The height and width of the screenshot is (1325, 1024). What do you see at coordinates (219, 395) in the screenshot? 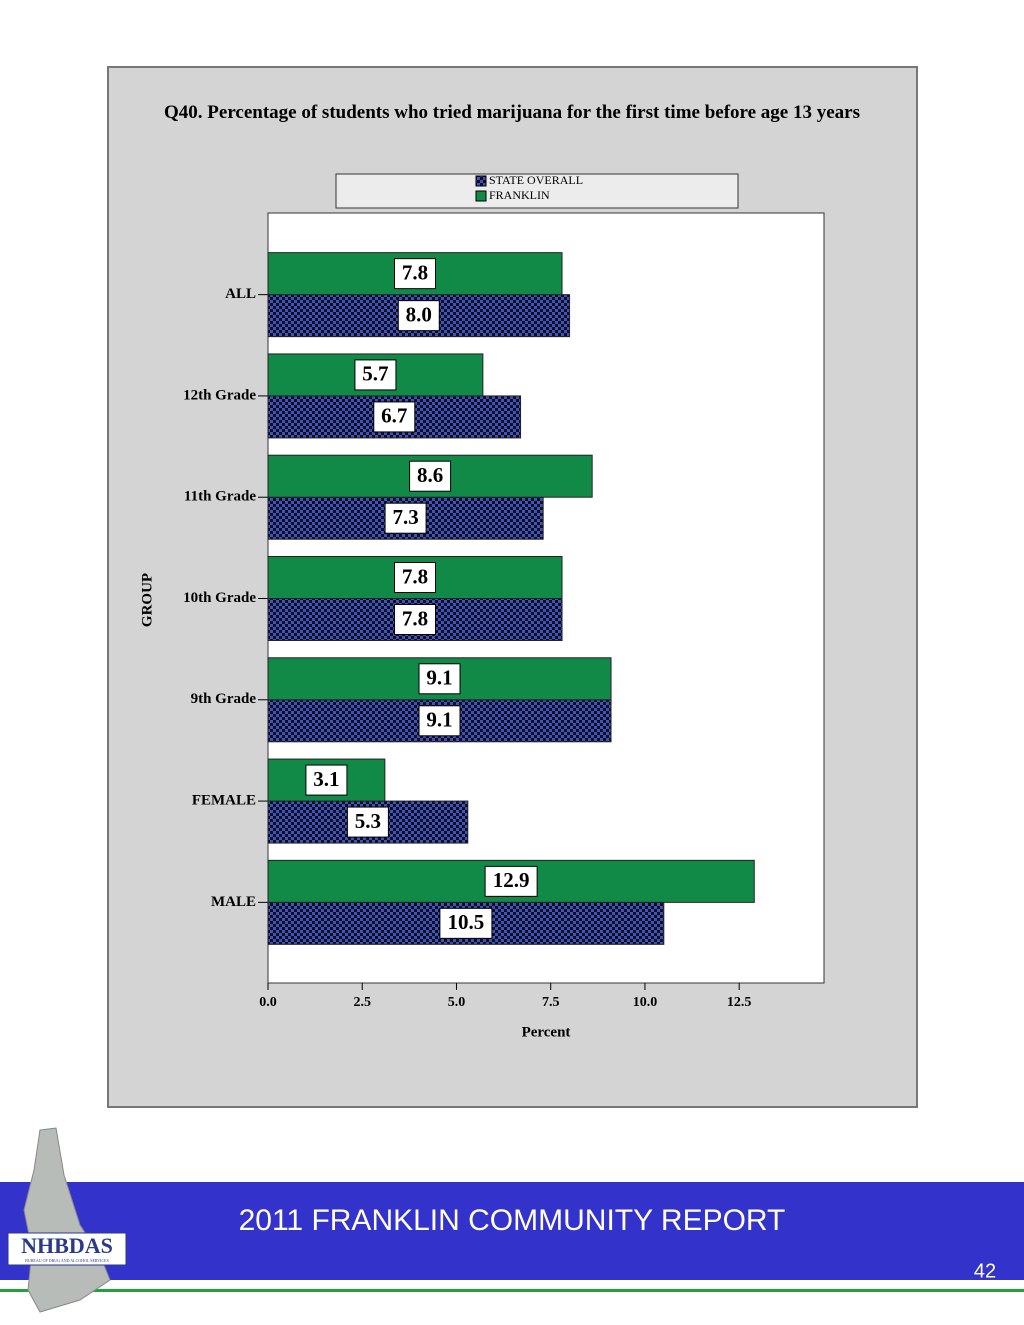
I see `y-tick-label: 12th Grade` at bounding box center [219, 395].